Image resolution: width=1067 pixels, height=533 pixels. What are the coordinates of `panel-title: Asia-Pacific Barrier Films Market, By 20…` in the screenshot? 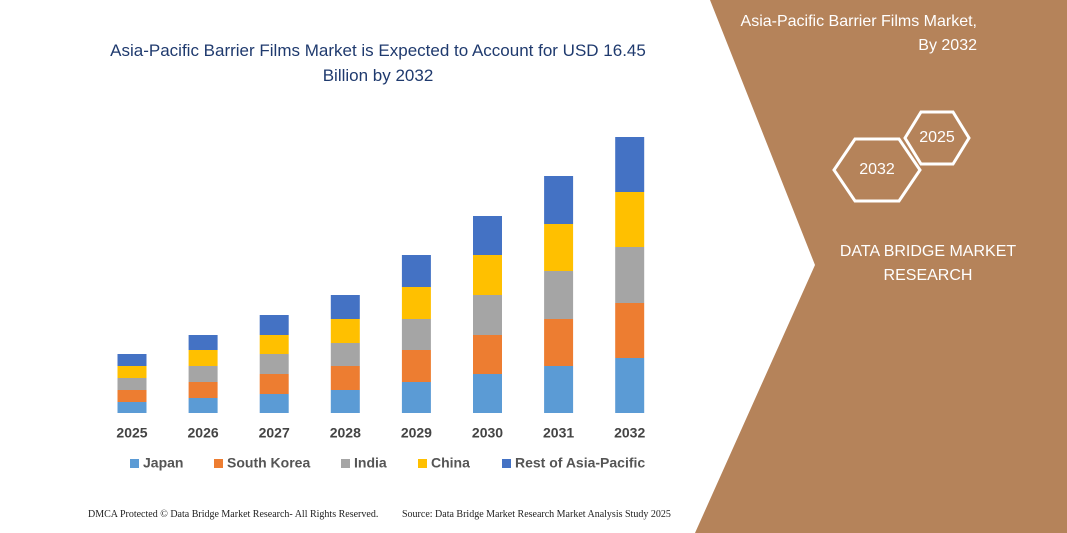 It's located at (858, 33).